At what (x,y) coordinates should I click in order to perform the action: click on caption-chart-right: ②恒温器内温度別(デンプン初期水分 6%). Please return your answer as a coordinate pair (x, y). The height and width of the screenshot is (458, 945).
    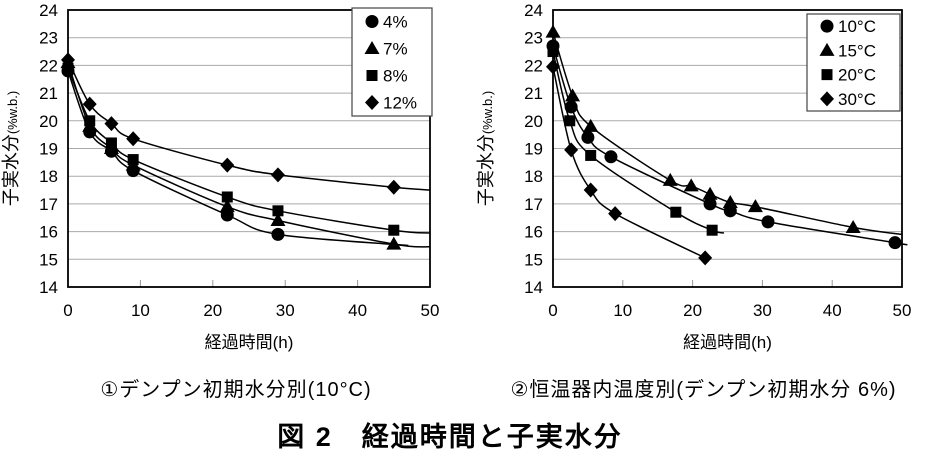
    Looking at the image, I should click on (703, 390).